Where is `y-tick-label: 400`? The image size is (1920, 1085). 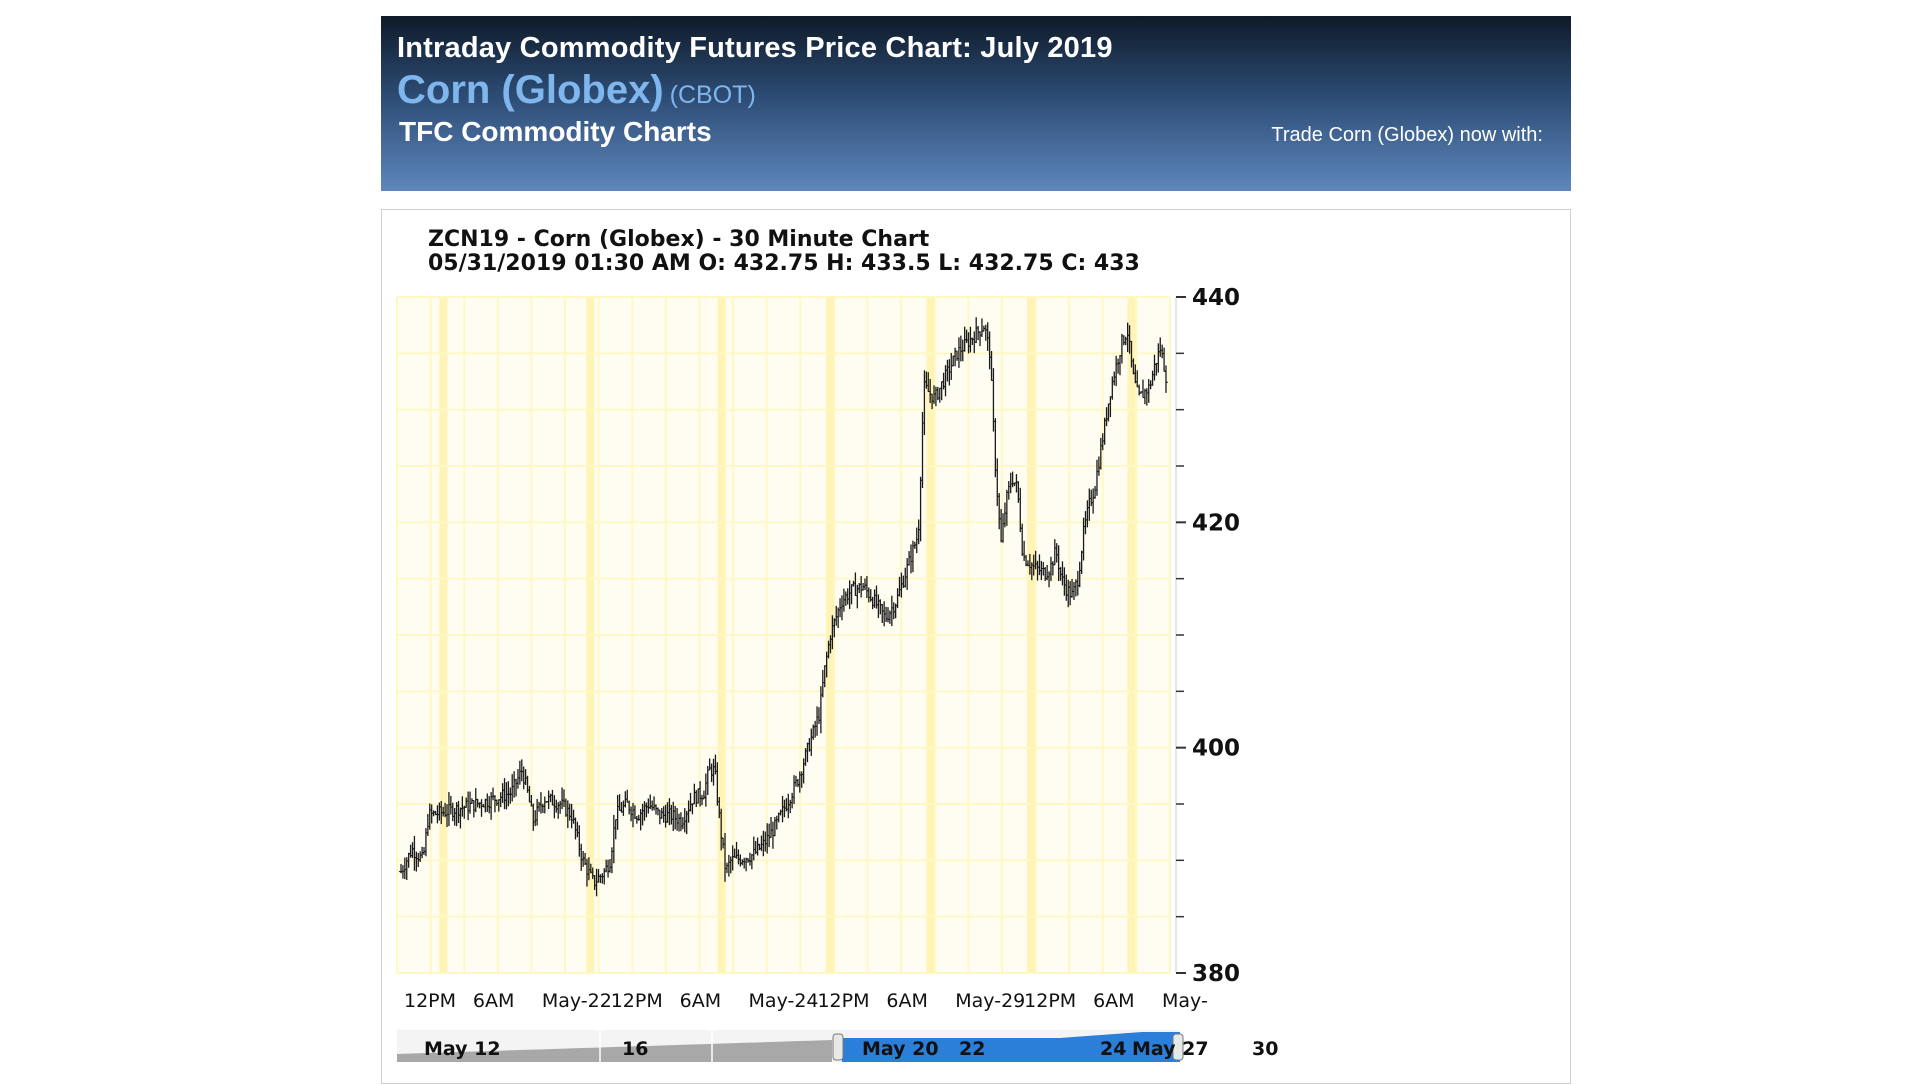 y-tick-label: 400 is located at coordinates (1216, 749).